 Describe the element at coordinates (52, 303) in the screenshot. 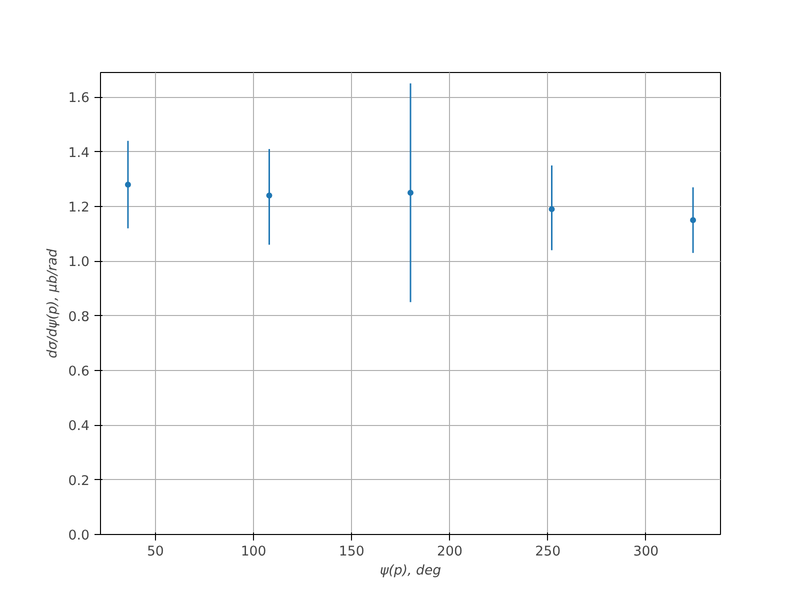

I see `y-axis-title: dσ/dψ(p), μb/rad` at that location.